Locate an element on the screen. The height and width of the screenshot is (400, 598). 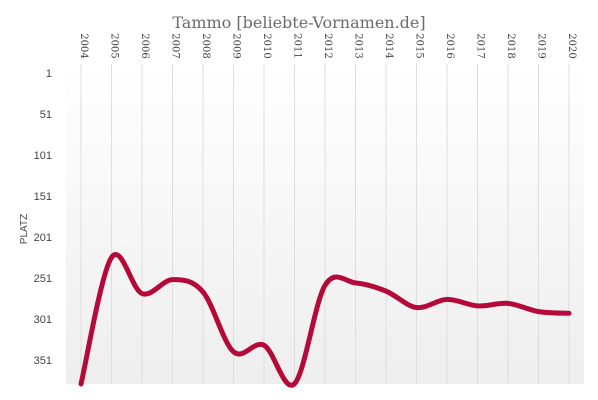
x-tick-label: 2010 is located at coordinates (266, 45).